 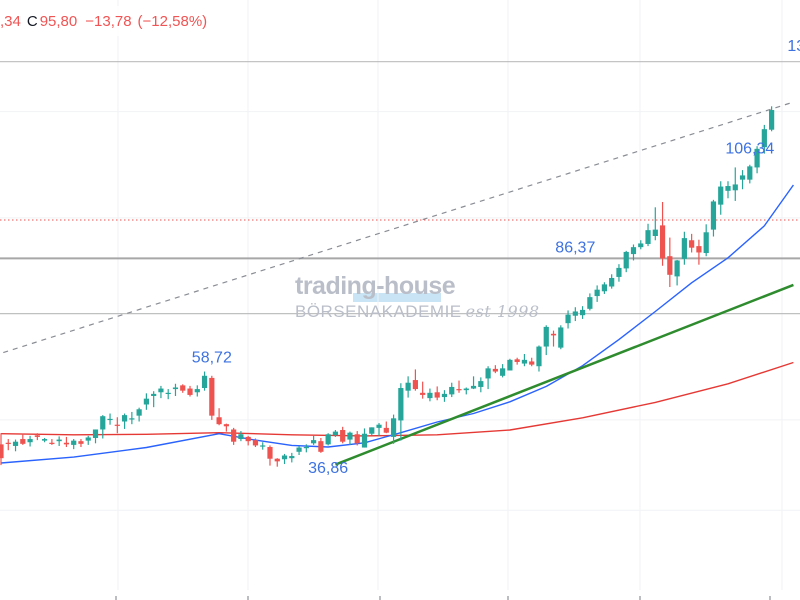 What do you see at coordinates (110, 21) in the screenshot?
I see `ohlc-legend: ,34 C 95,80 −13,78 (−12,58%)` at bounding box center [110, 21].